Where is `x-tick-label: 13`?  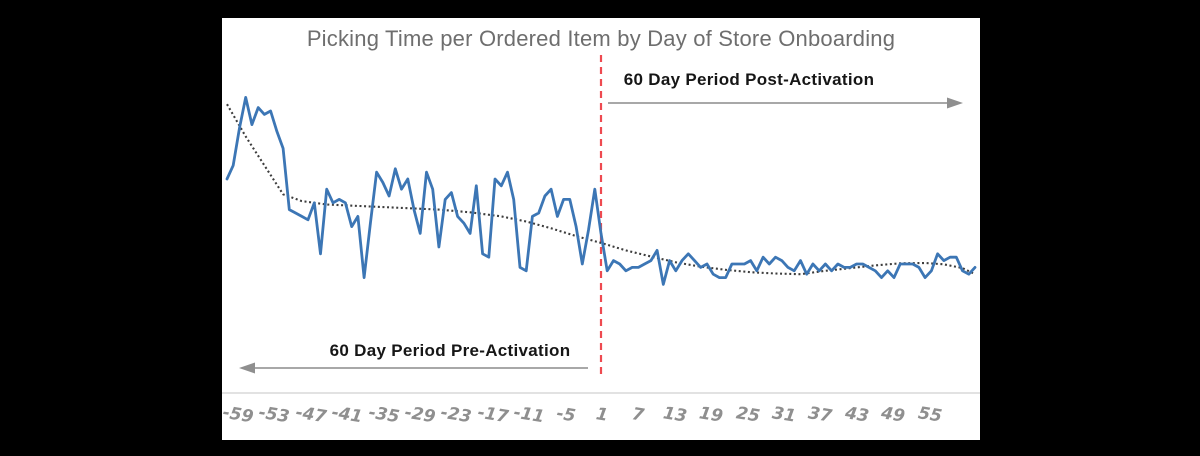 x-tick-label: 13 is located at coordinates (675, 415).